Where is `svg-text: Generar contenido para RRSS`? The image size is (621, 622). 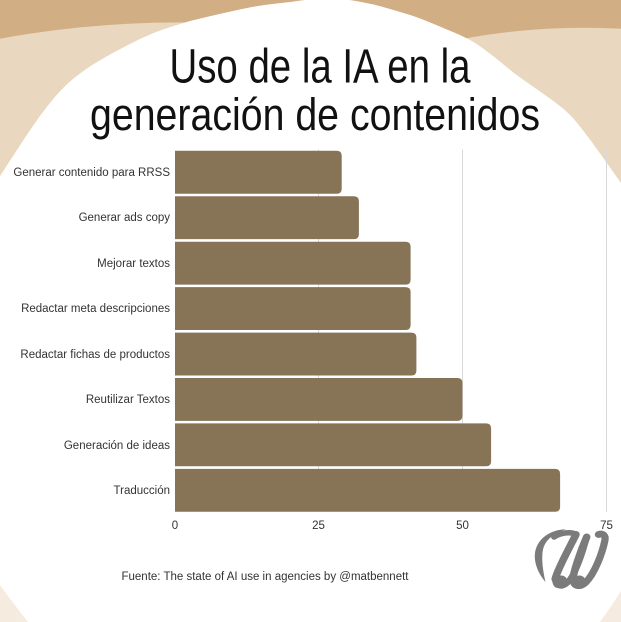
svg-text: Generar contenido para RRSS is located at coordinates (91, 173).